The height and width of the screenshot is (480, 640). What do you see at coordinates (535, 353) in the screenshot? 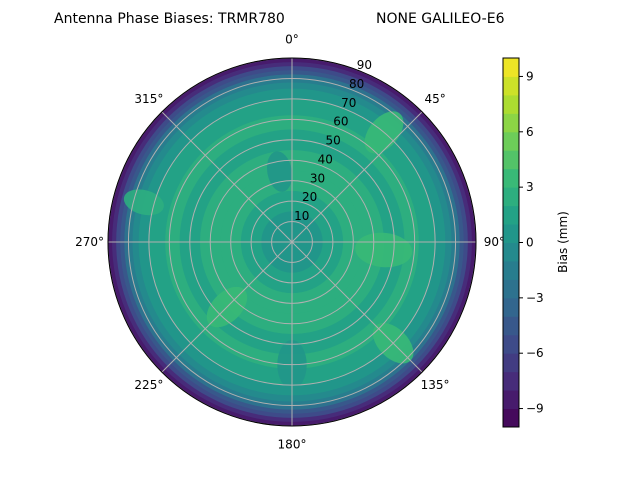
I see `colorbar-tick-label: −6` at bounding box center [535, 353].